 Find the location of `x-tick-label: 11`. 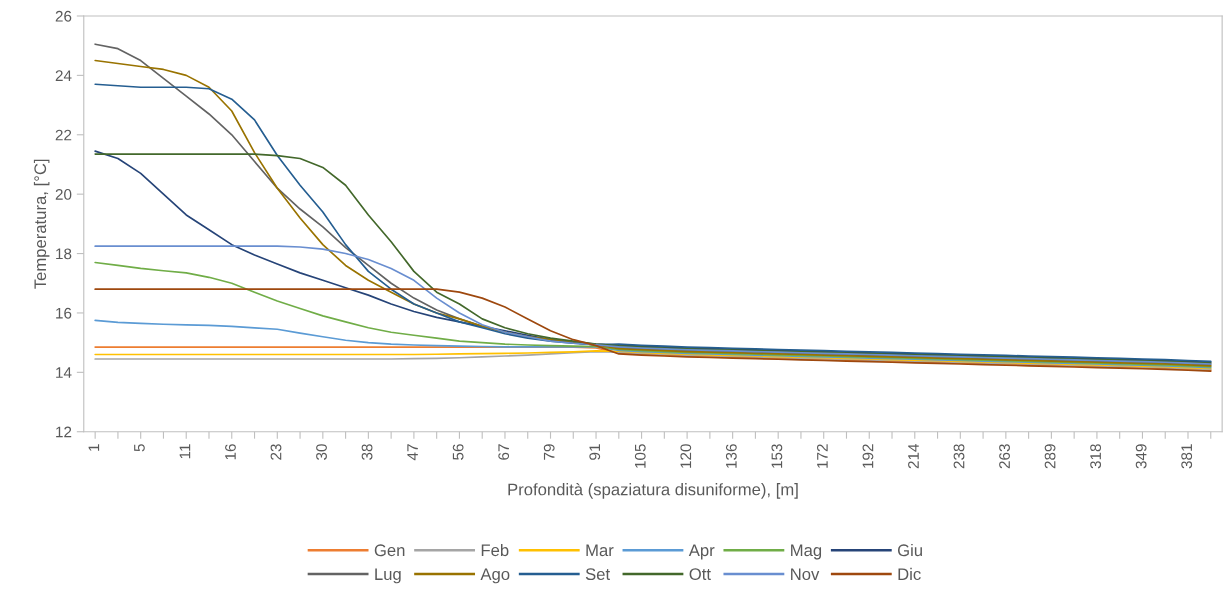

x-tick-label: 11 is located at coordinates (185, 451).